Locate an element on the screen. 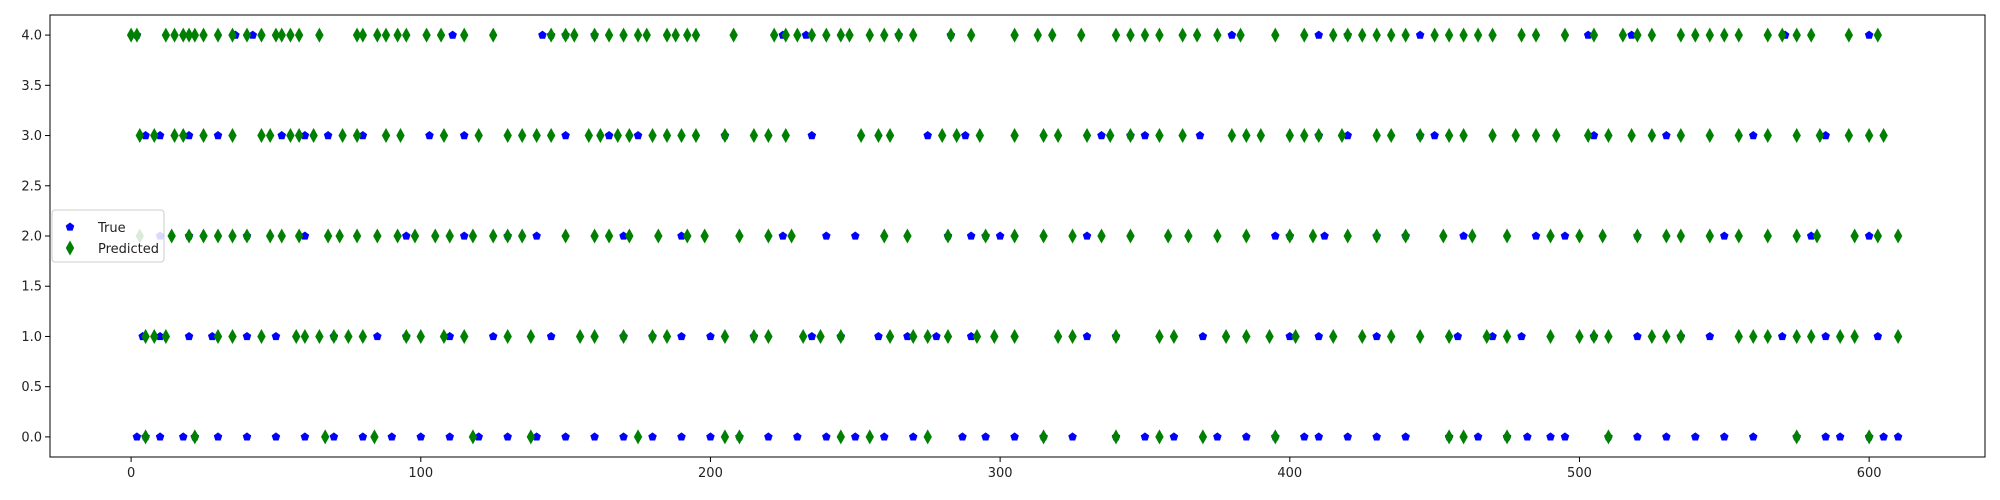 Image resolution: width=2000 pixels, height=500 pixels. legend-entry-true: True is located at coordinates (95, 228).